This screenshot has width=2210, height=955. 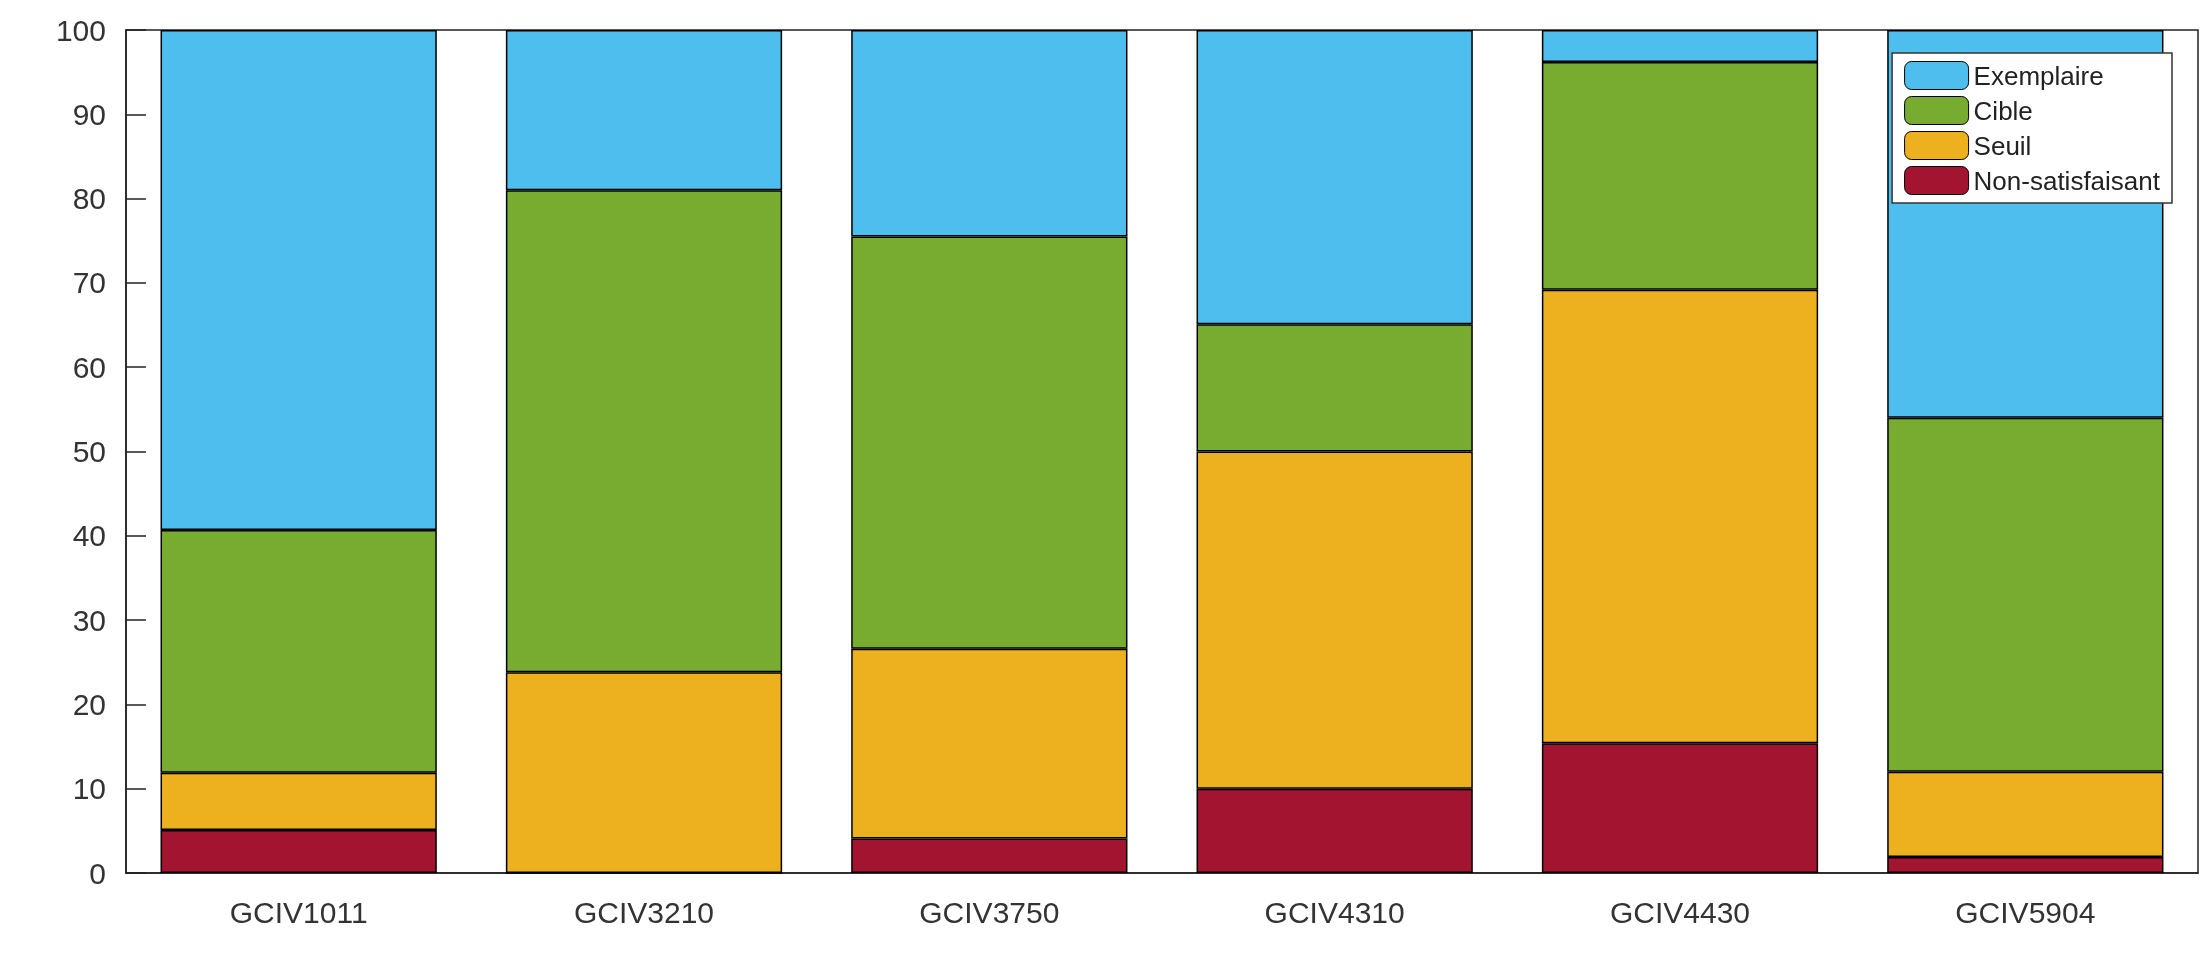 I want to click on y-tick-label: 100, so click(x=80, y=30).